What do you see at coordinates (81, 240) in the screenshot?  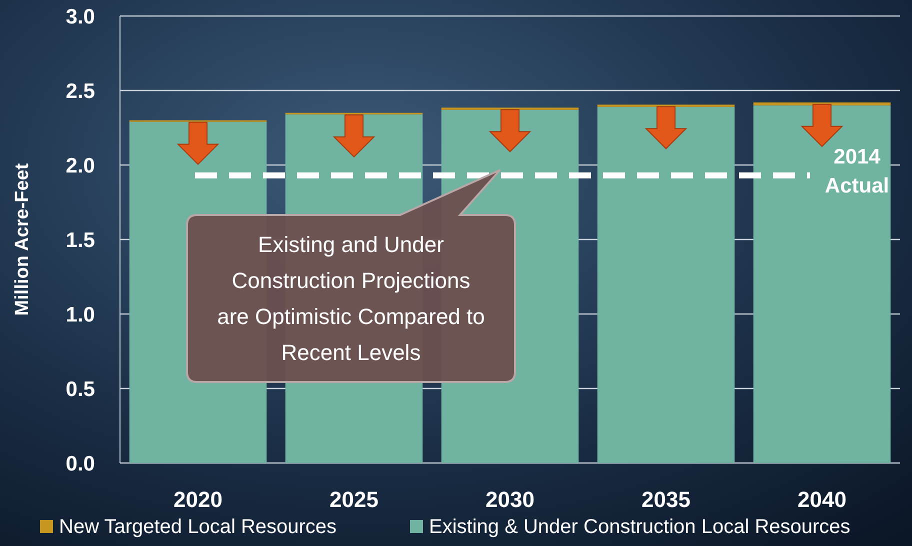 I see `y-tick-label: 1.5` at bounding box center [81, 240].